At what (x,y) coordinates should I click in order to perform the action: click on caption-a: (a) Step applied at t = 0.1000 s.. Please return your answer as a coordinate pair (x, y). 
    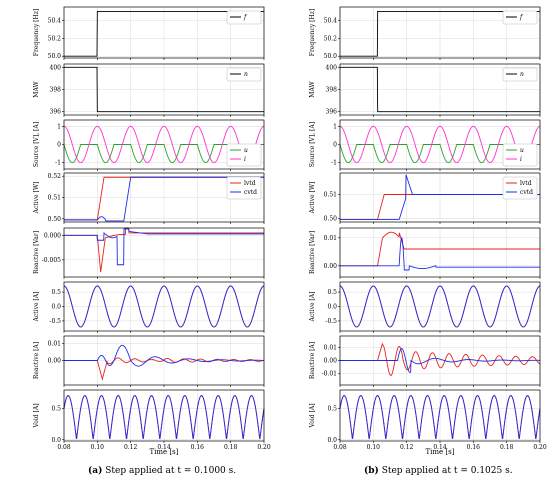
    Looking at the image, I should click on (162, 471).